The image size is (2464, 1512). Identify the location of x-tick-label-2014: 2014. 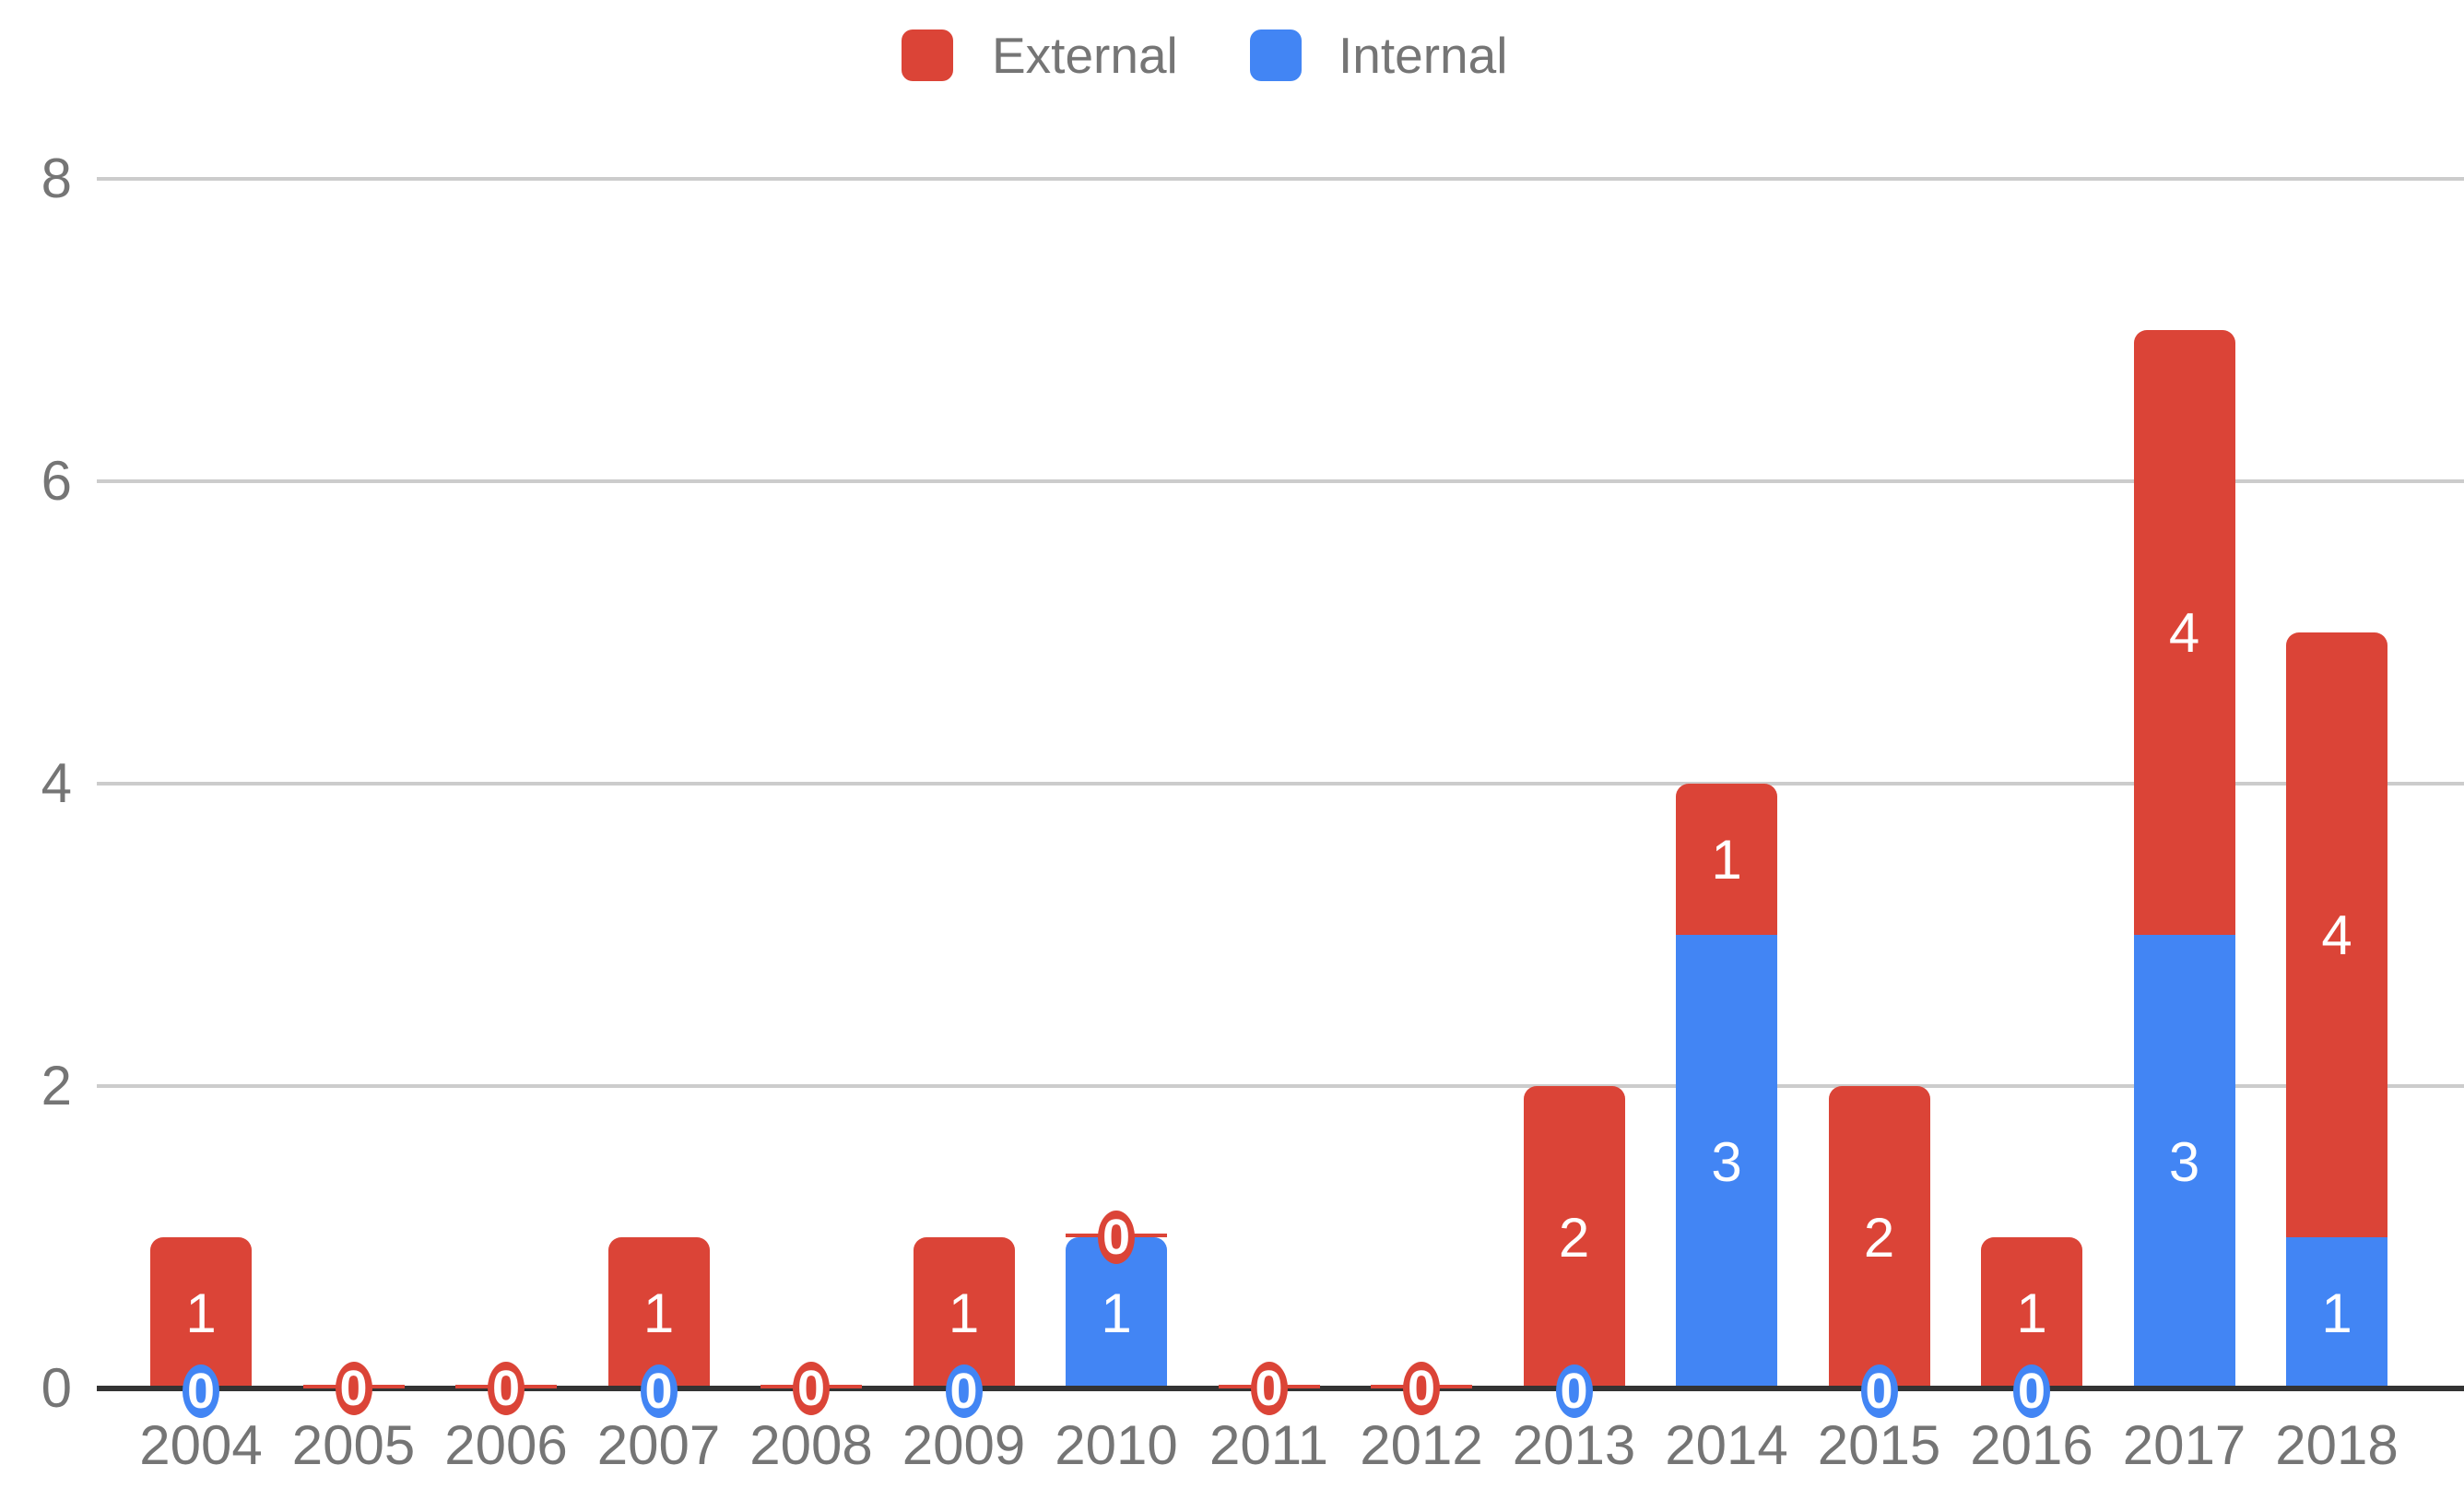
(1727, 1445).